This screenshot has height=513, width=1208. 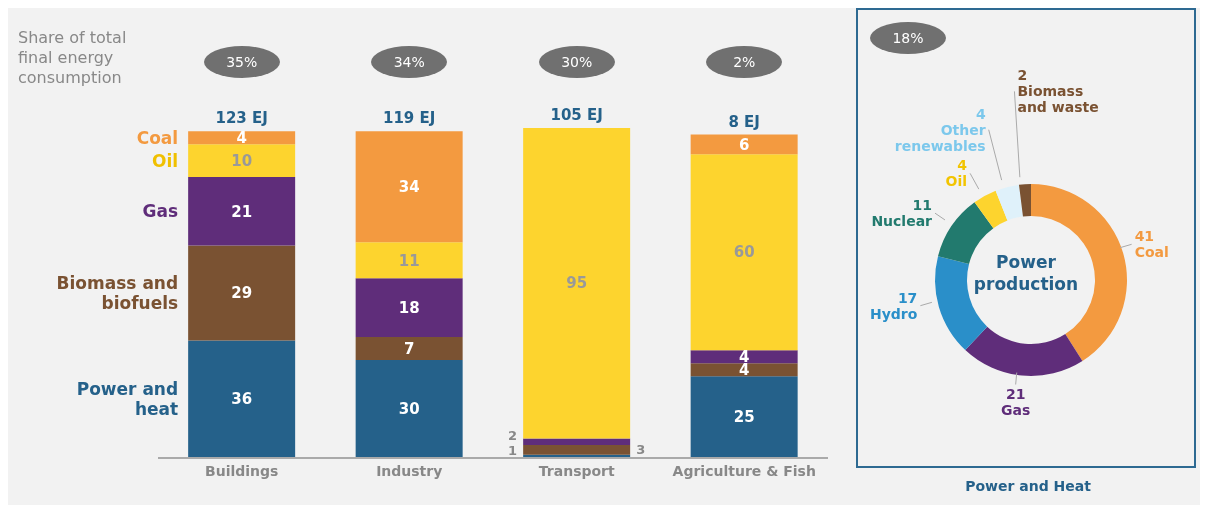 I want to click on data-label: 6, so click(x=744, y=144).